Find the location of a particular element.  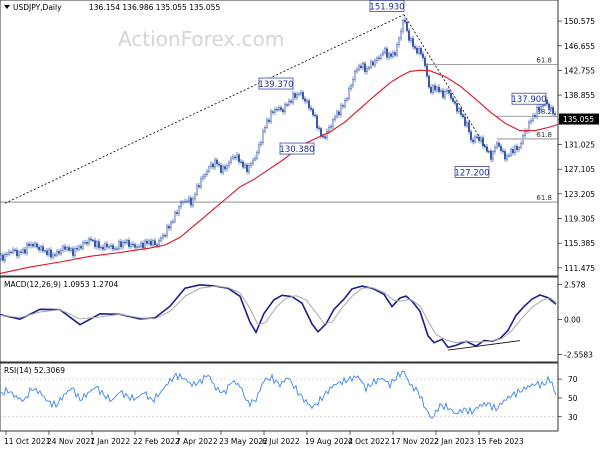

price-axis-tick-label-0: 150.575 is located at coordinates (579, 21).